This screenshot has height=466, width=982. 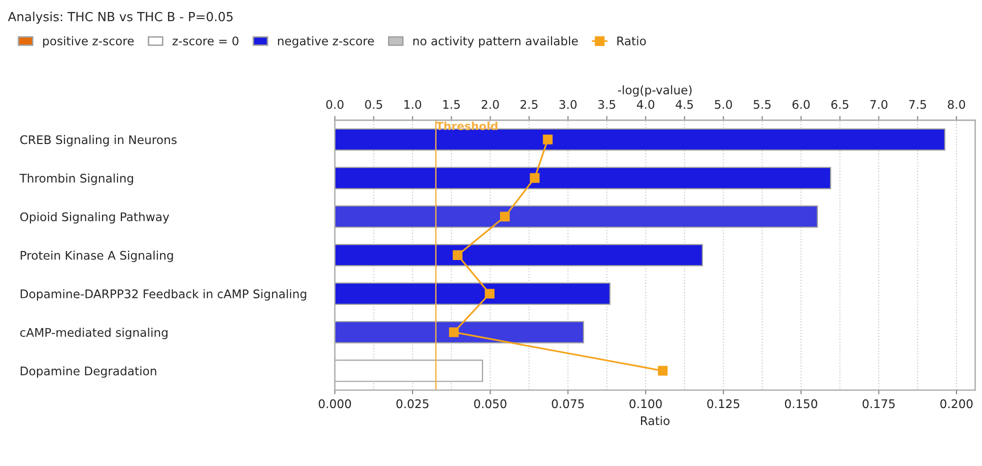 What do you see at coordinates (77, 179) in the screenshot?
I see `y-tick-label: Thrombin Signaling` at bounding box center [77, 179].